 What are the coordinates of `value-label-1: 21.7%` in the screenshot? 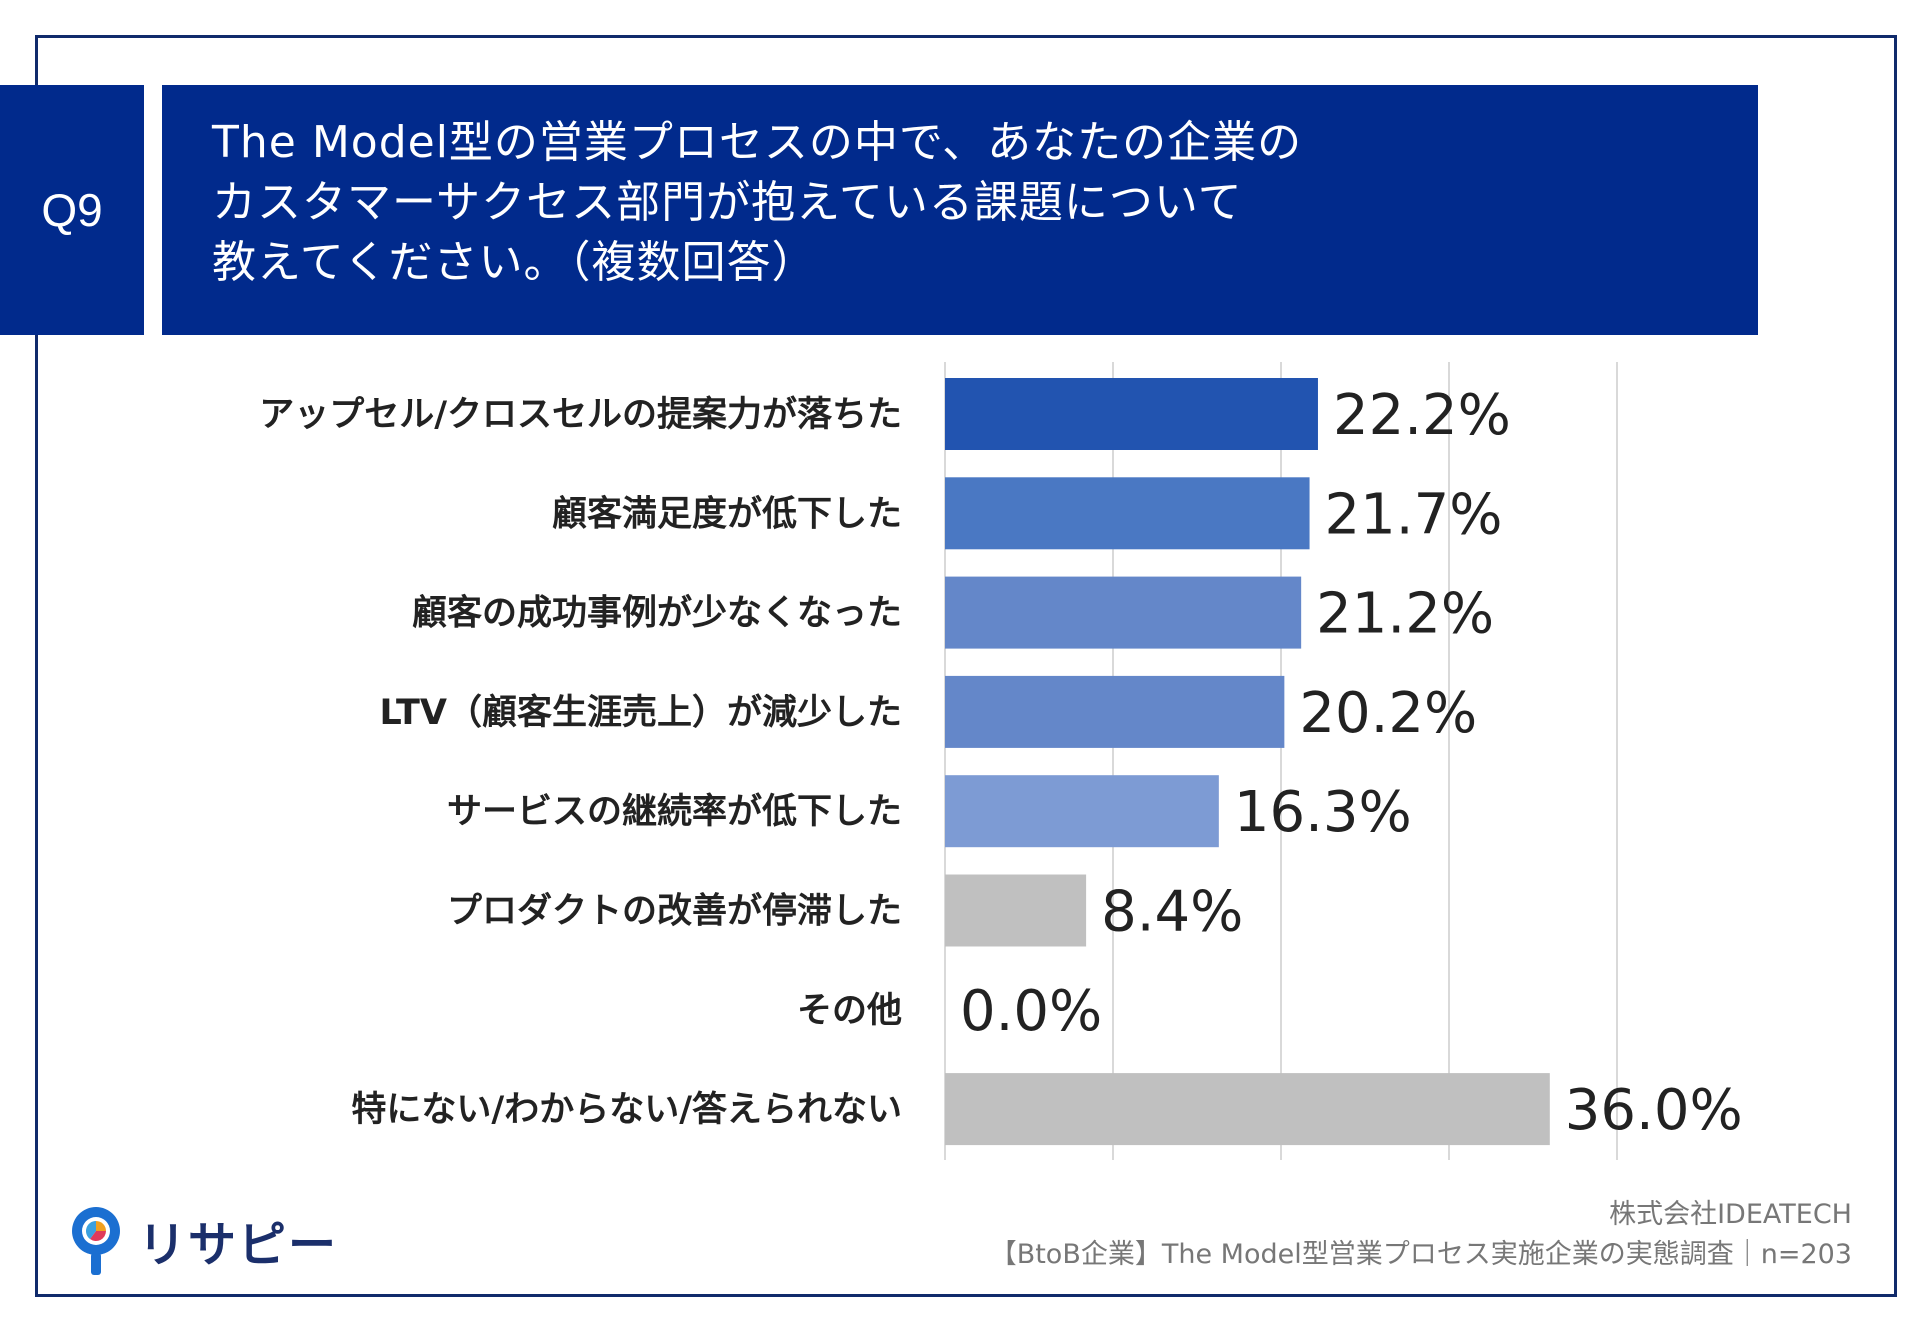 It's located at (1414, 514).